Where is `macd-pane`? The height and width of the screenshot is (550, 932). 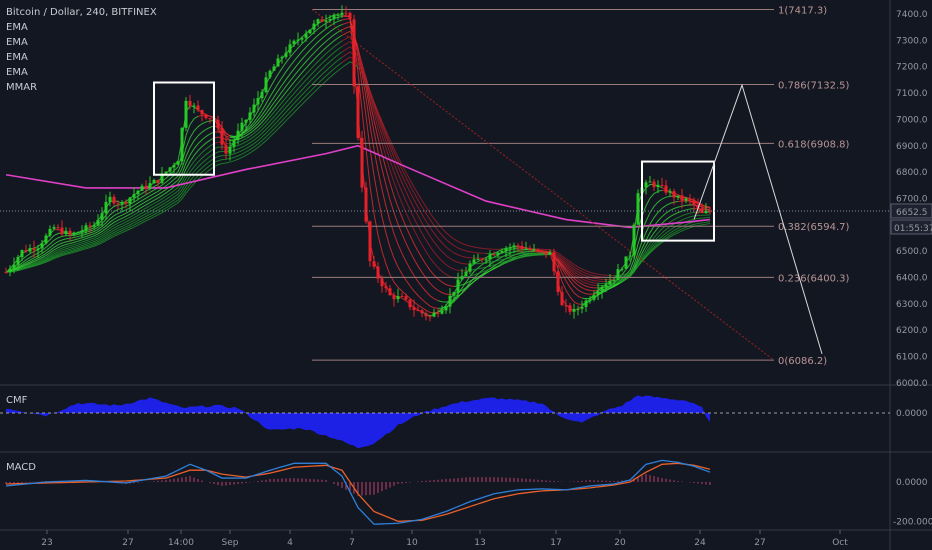
macd-pane is located at coordinates (358, 492).